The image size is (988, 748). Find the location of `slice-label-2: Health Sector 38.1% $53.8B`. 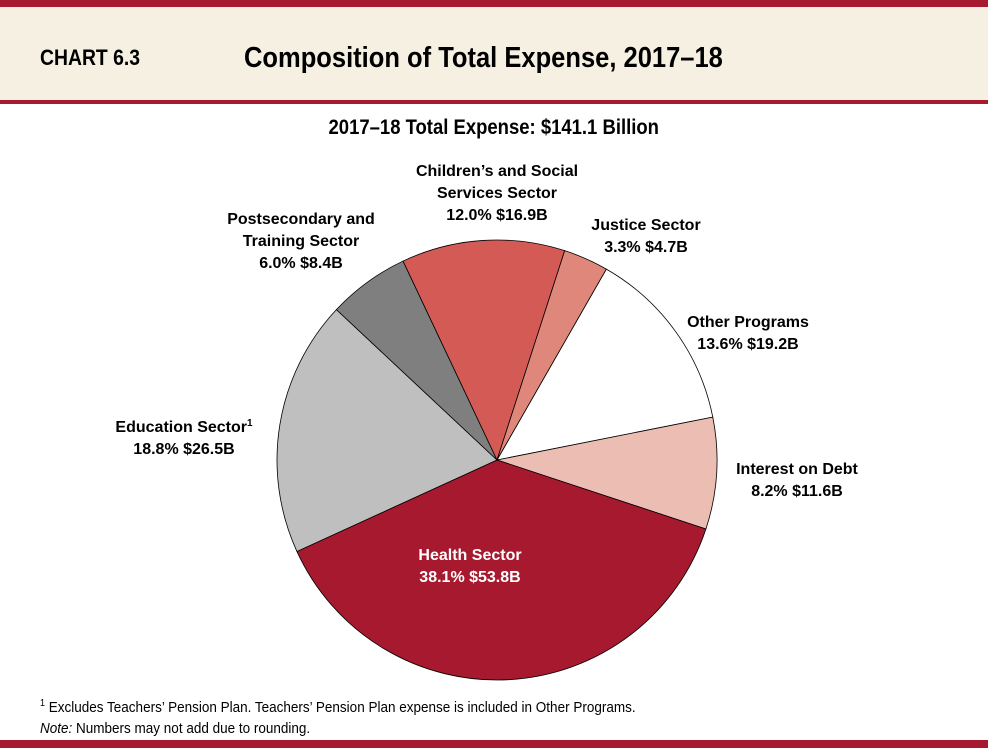

slice-label-2: Health Sector 38.1% $53.8B is located at coordinates (469, 566).